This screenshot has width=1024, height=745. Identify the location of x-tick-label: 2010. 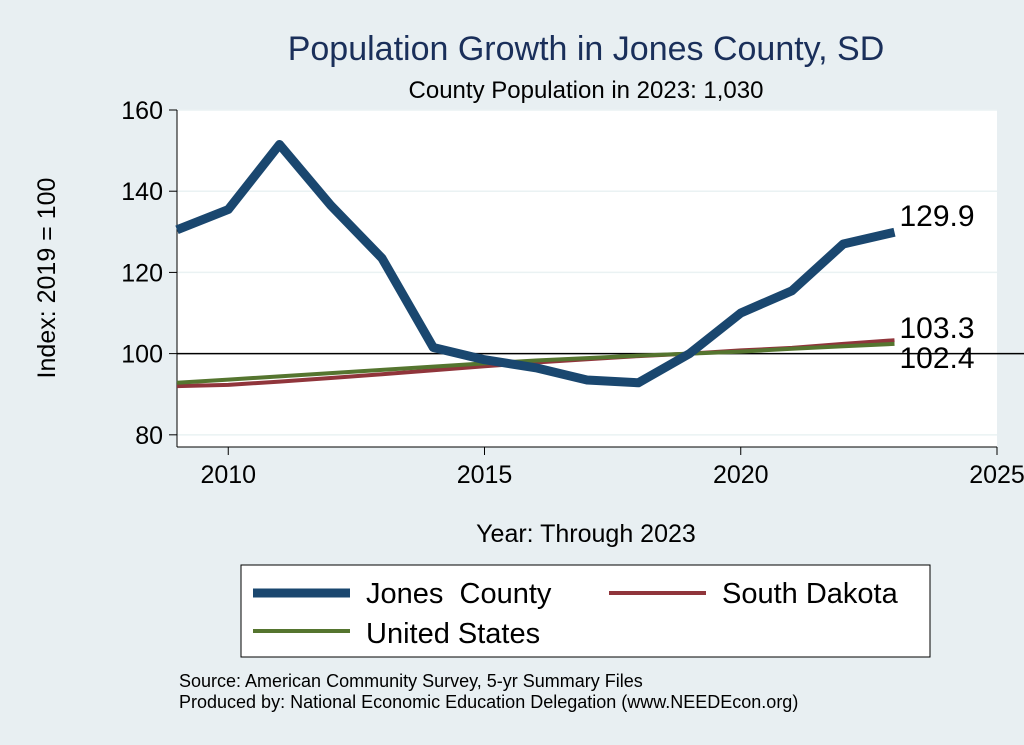
(228, 475).